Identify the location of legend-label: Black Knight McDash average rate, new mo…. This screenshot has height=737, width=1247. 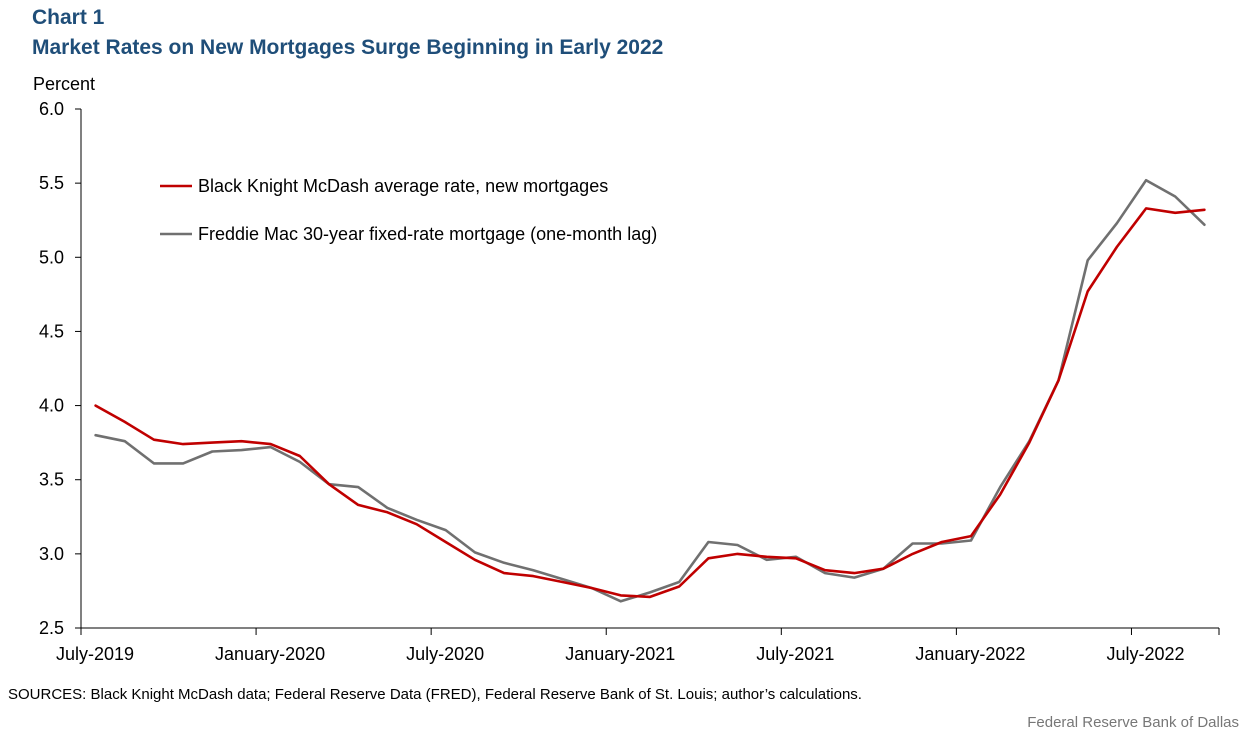
(403, 186).